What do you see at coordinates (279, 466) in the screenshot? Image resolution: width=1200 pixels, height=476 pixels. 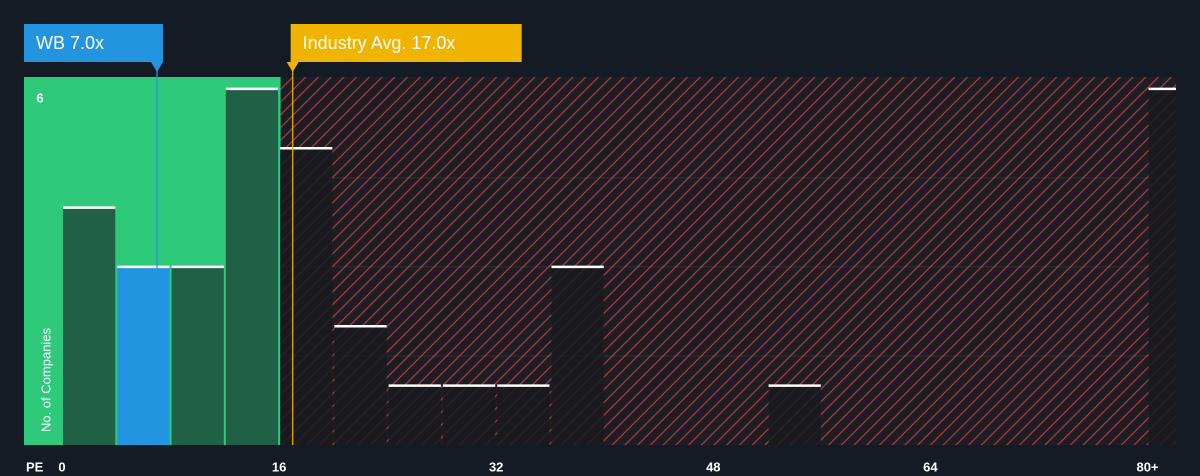 I see `x-tick-label: 16` at bounding box center [279, 466].